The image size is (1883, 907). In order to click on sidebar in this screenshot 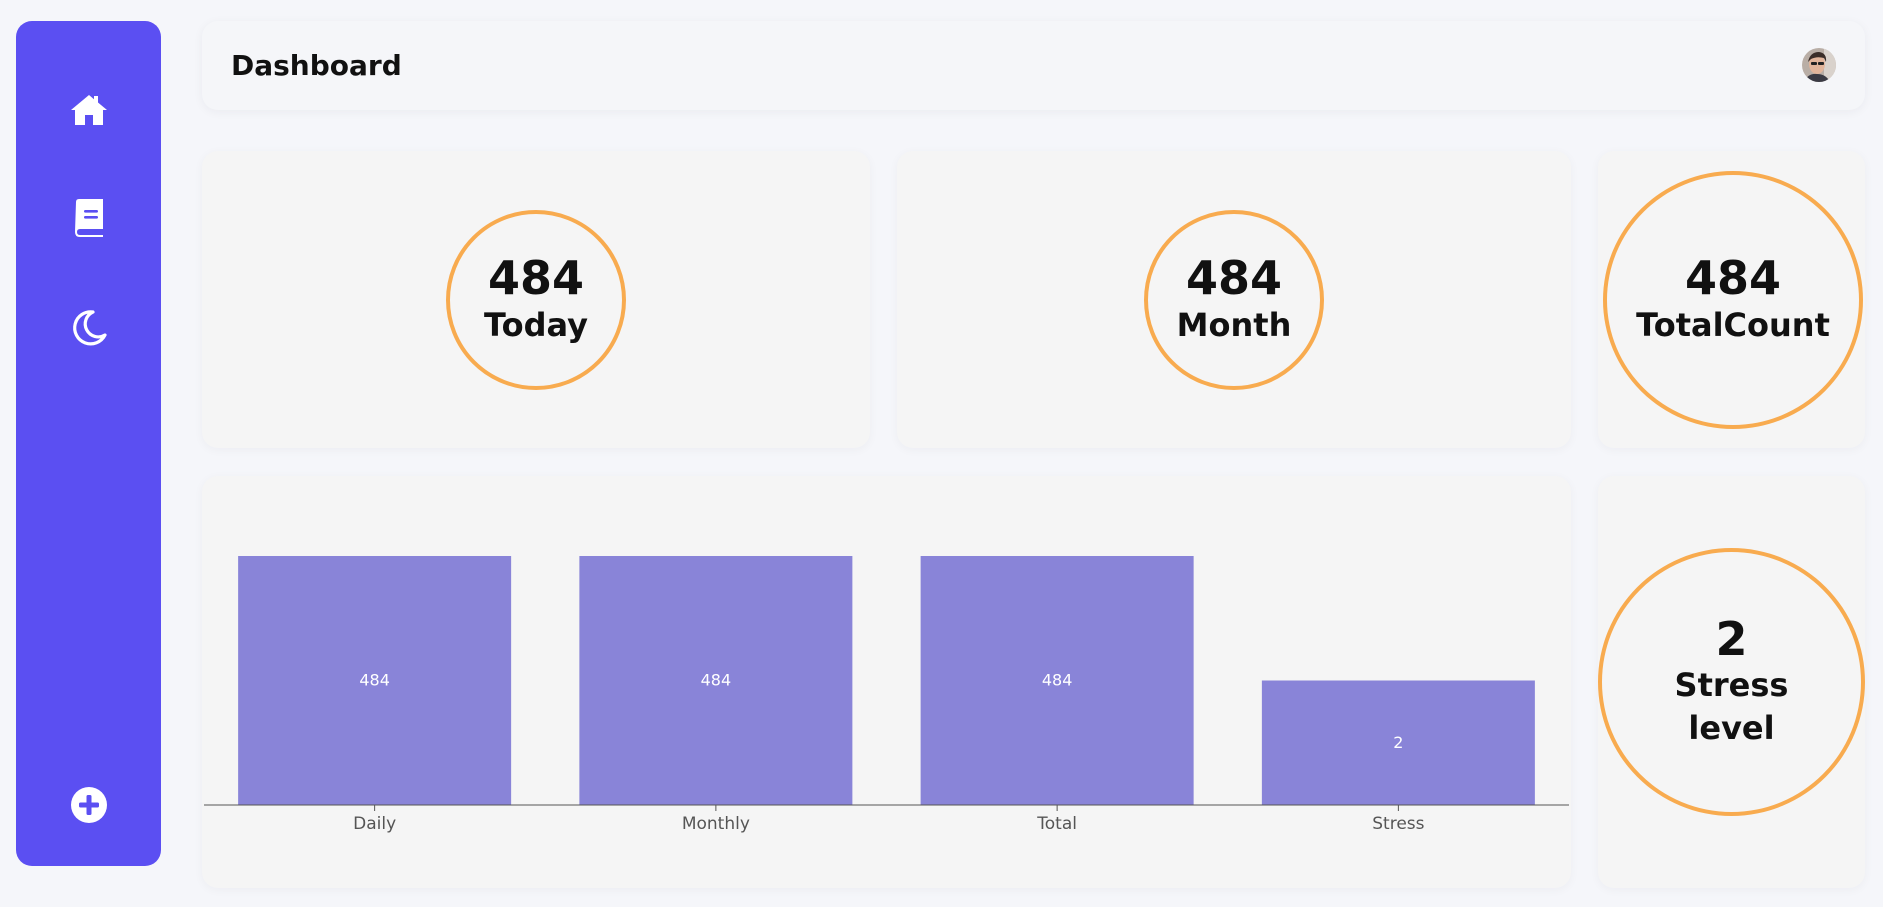, I will do `click(88, 443)`.